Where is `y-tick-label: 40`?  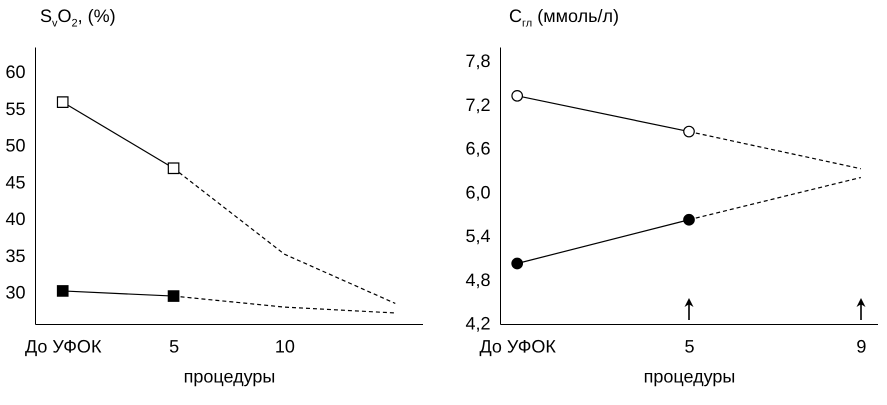
y-tick-label: 40 is located at coordinates (15, 219).